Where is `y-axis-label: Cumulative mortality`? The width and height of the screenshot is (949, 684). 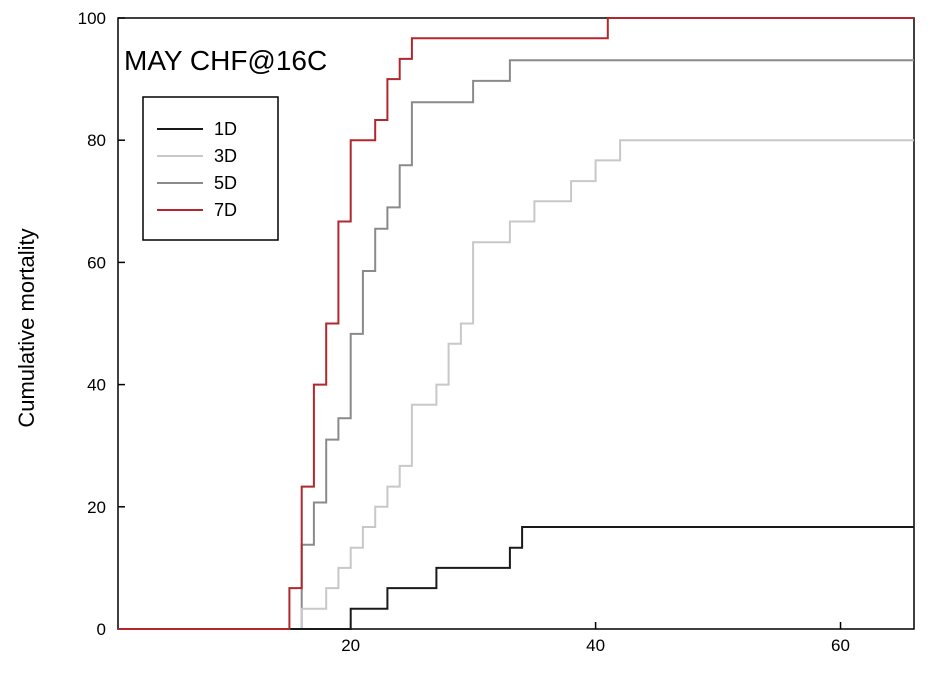 y-axis-label: Cumulative mortality is located at coordinates (26, 327).